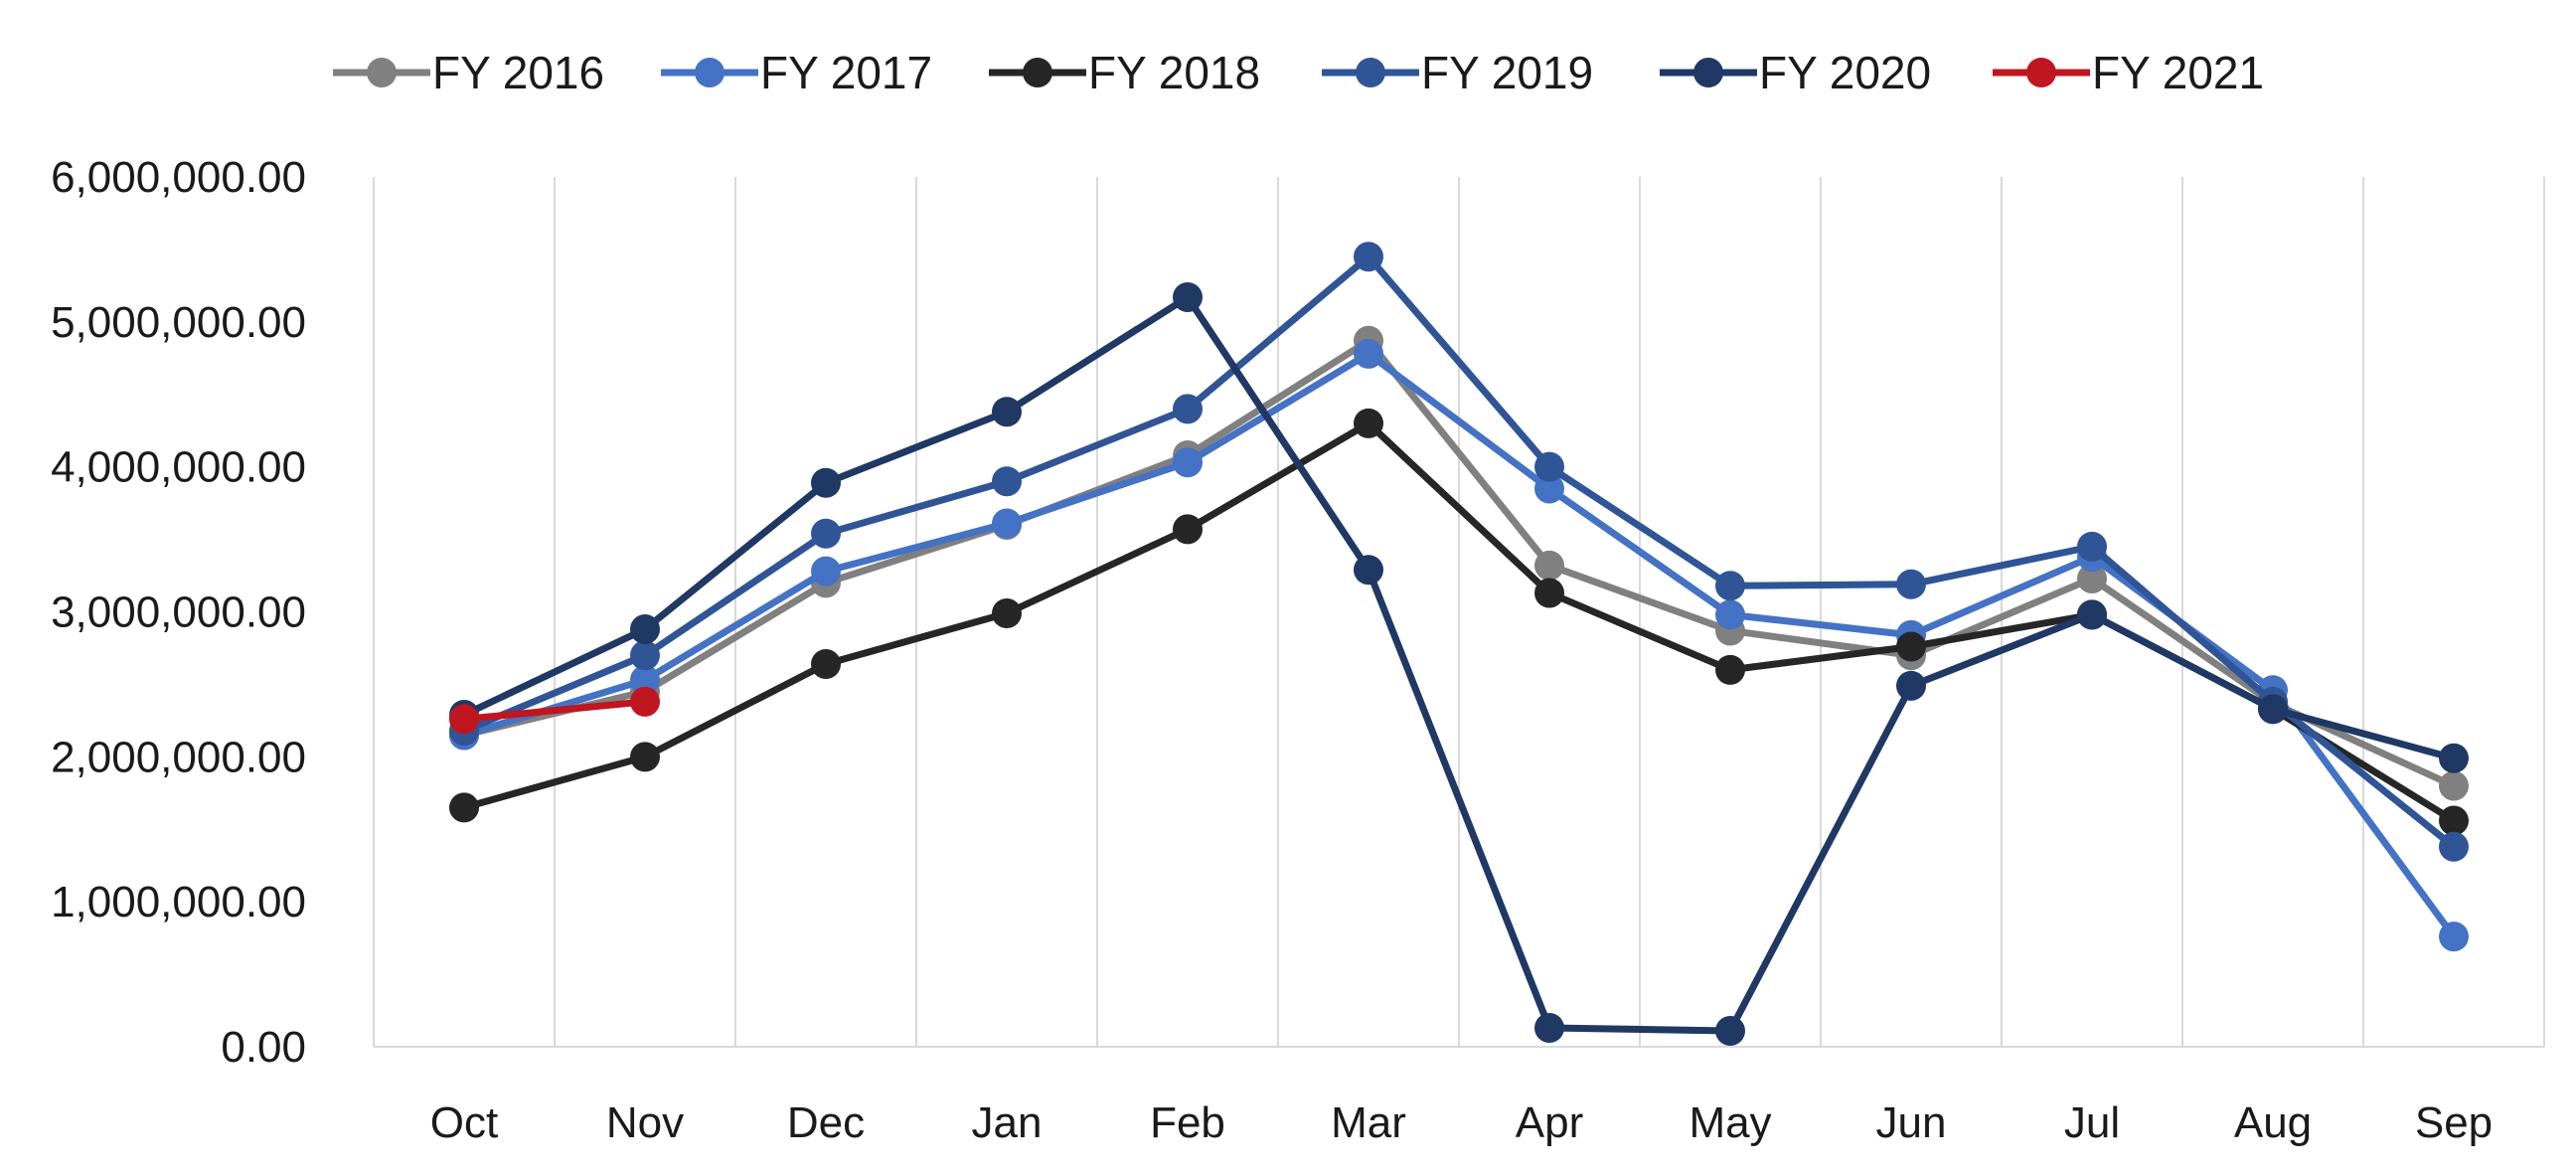 The width and height of the screenshot is (2576, 1174). Describe the element at coordinates (826, 1123) in the screenshot. I see `x-tick-label: Dec` at that location.